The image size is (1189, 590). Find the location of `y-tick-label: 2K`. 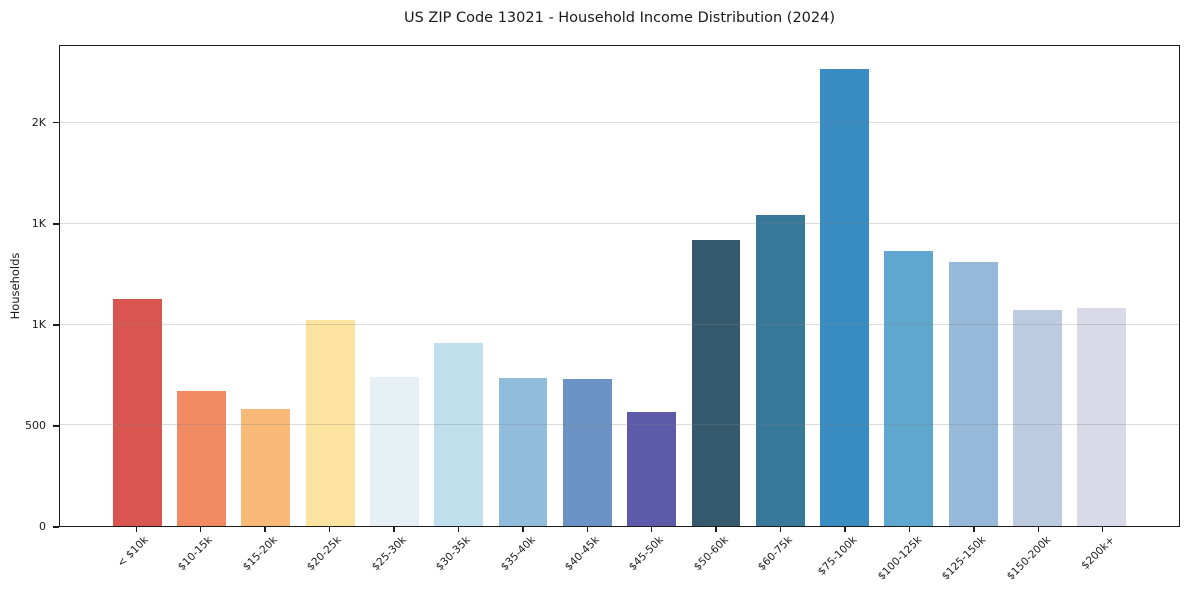

y-tick-label: 2K is located at coordinates (38, 122).